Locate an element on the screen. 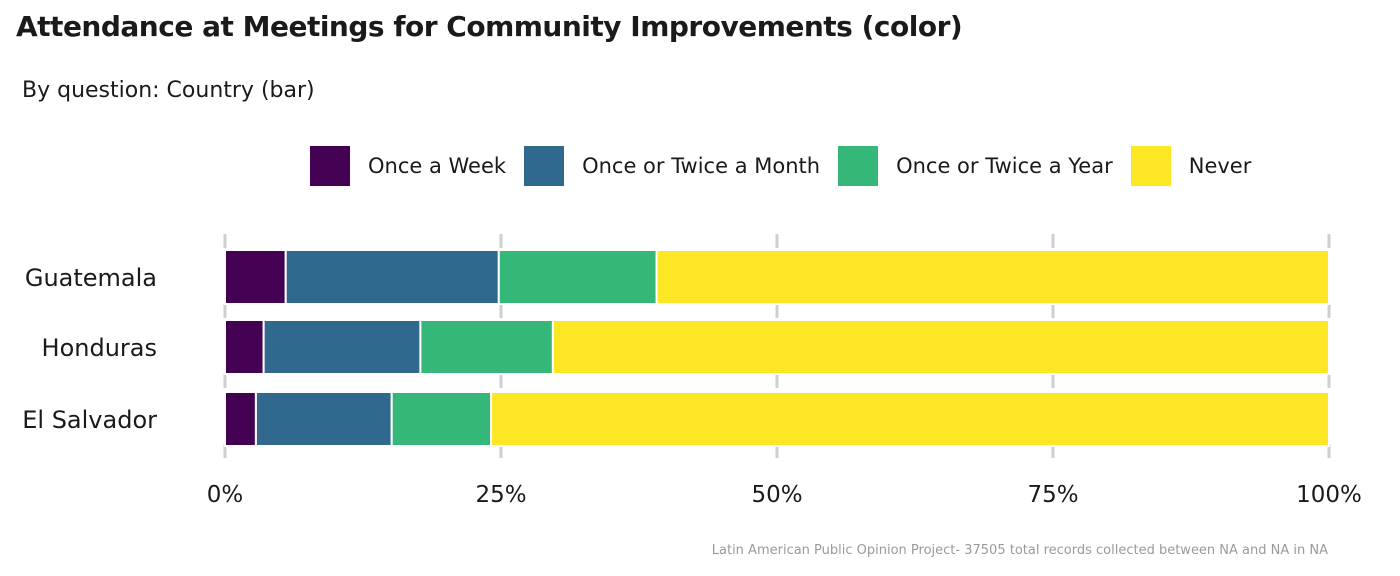 This screenshot has height=576, width=1400. bar-guatemala-once-or-twice-a-year is located at coordinates (577, 277).